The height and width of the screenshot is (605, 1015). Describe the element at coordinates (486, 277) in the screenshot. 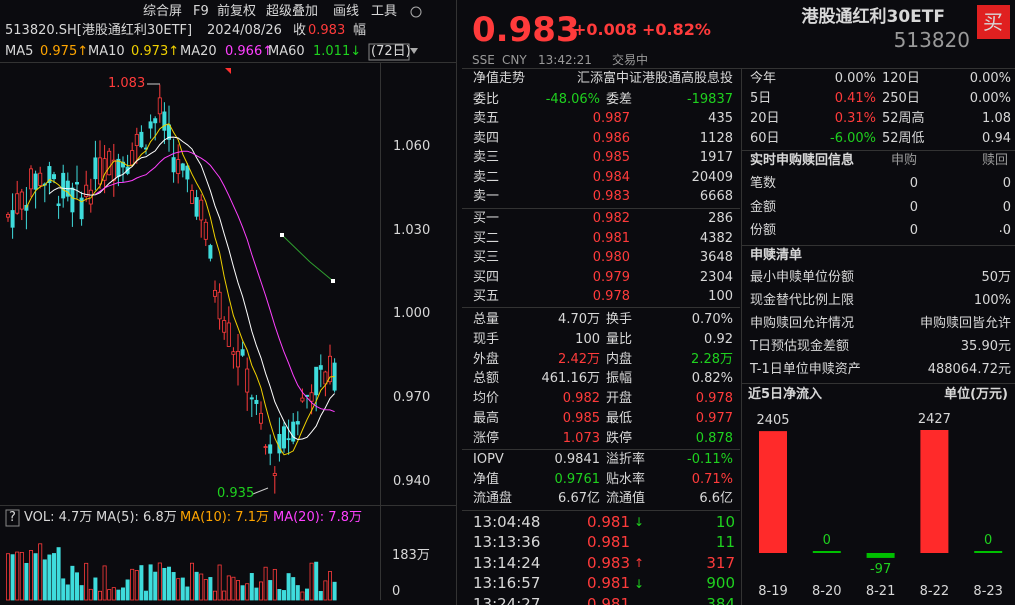

I see `label: 买四` at that location.